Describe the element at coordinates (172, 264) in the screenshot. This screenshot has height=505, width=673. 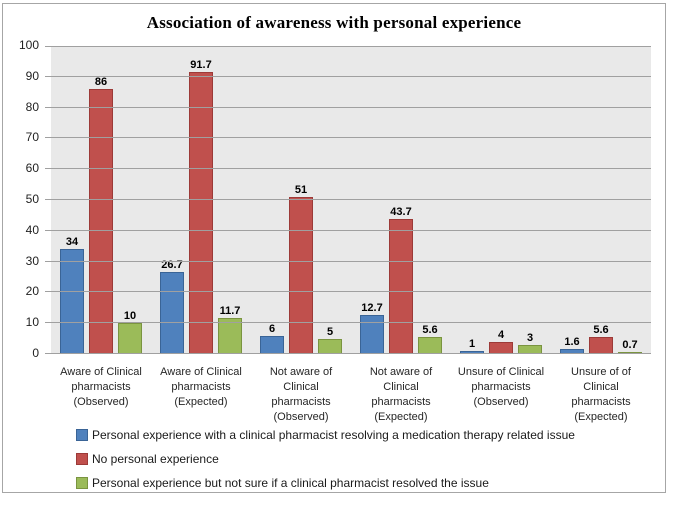
I see `bar-value-label: 26.7` at that location.